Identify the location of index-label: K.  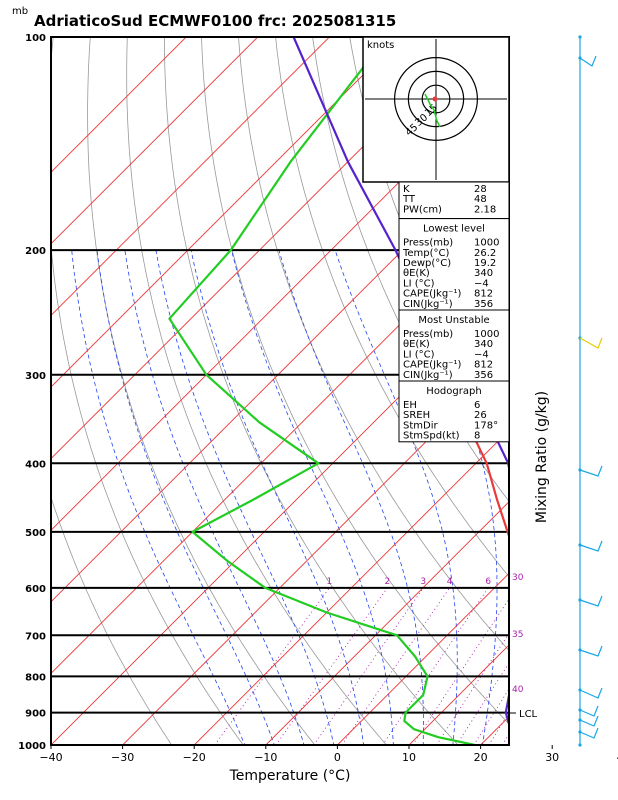
(406, 189).